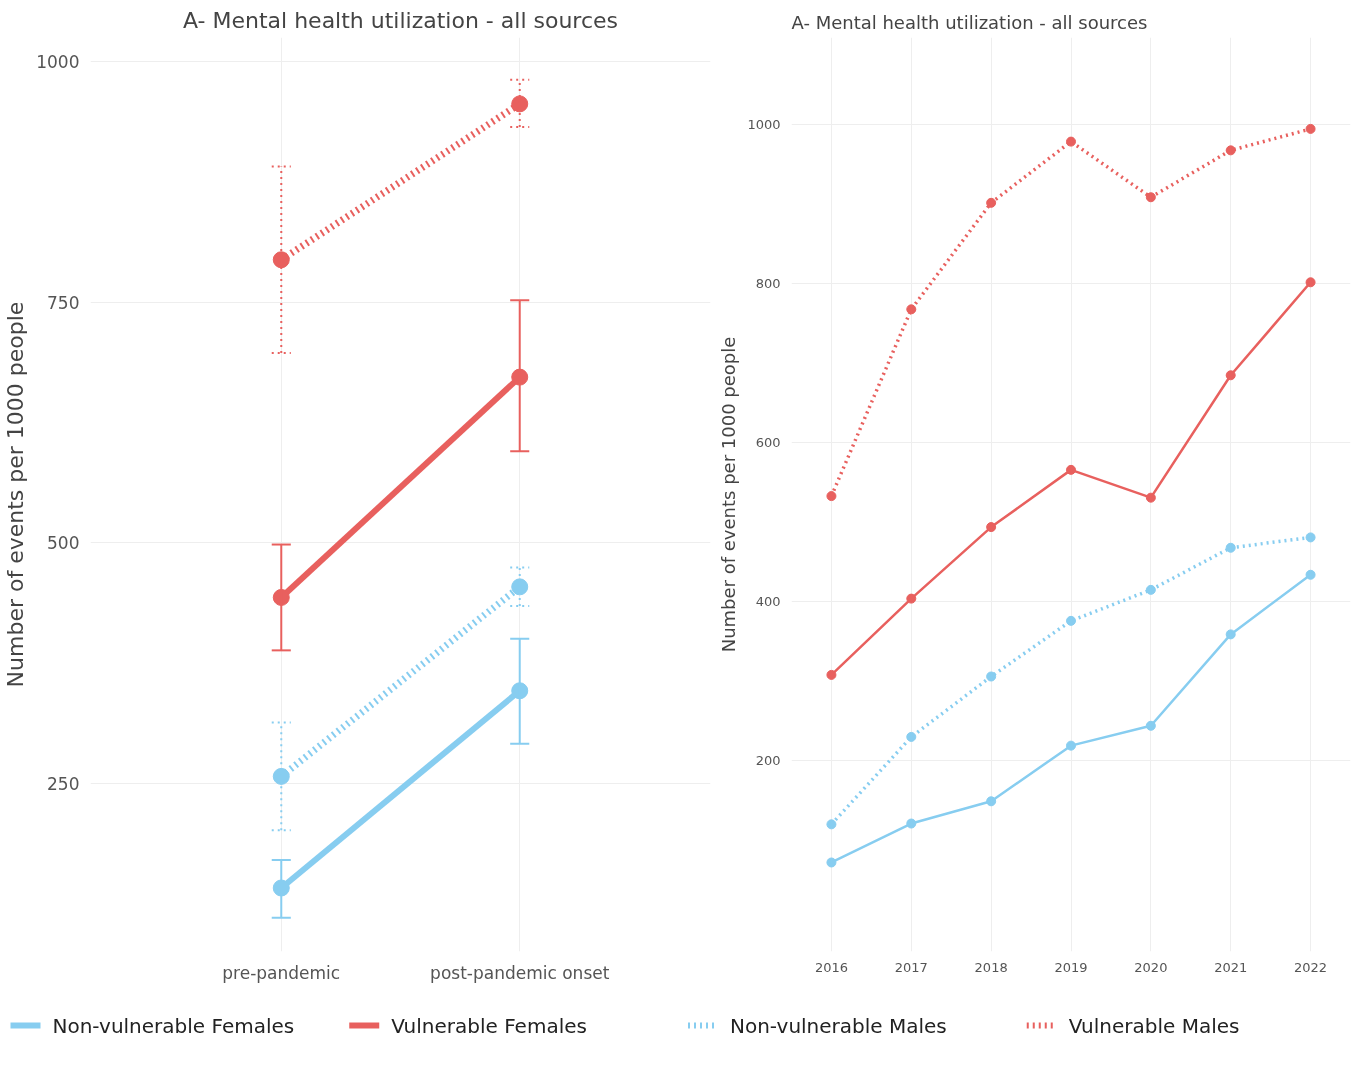  Describe the element at coordinates (911, 967) in the screenshot. I see `x-tick-label: 2017` at that location.